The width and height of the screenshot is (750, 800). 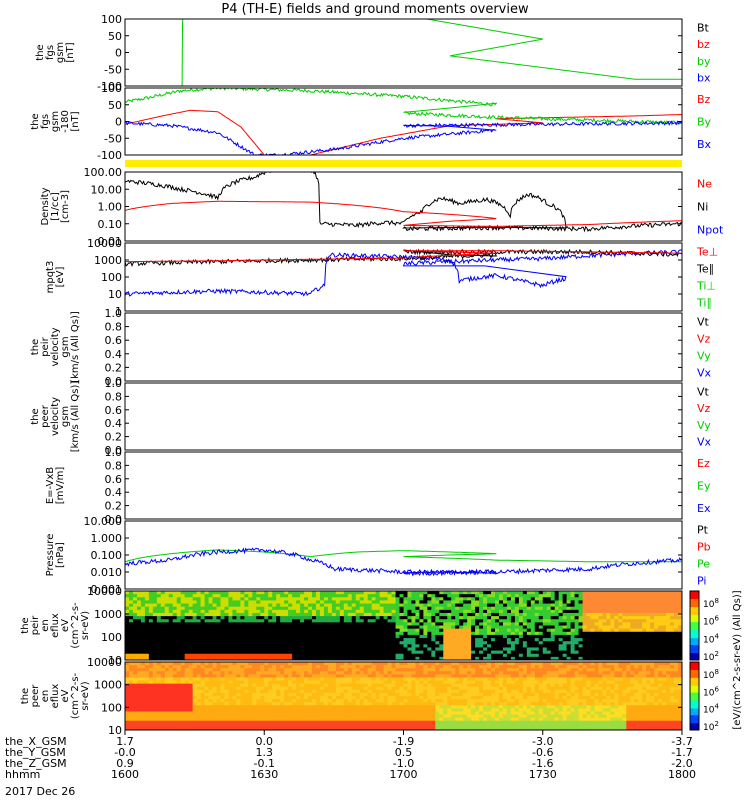 I want to click on y-axis-label: [eV], so click(x=60, y=277).